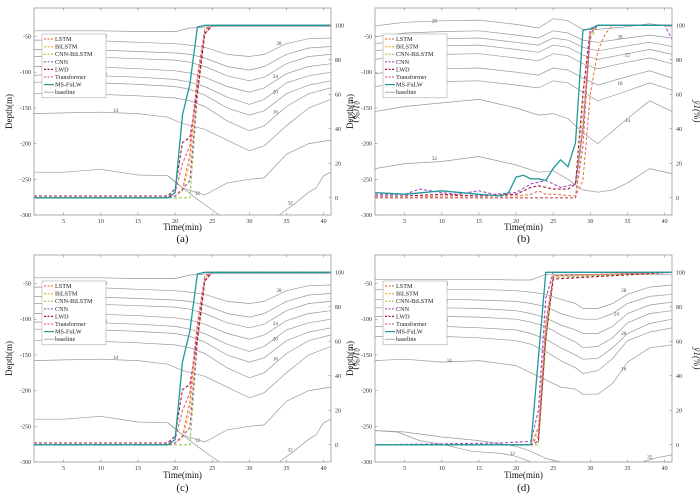 The height and width of the screenshot is (496, 700). What do you see at coordinates (404, 39) in the screenshot?
I see `legend-label: LSTM` at bounding box center [404, 39].